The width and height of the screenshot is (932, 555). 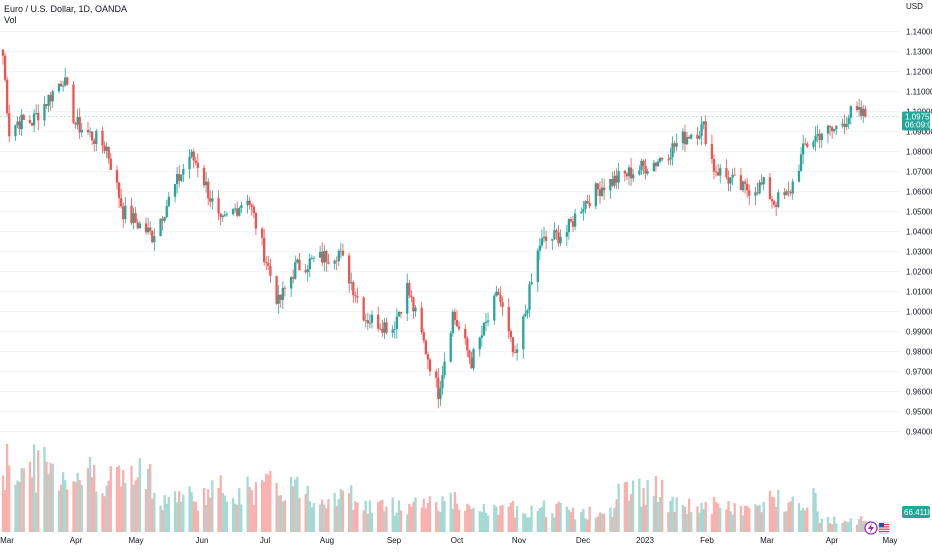 I want to click on x-tick-label: Apr, so click(x=76, y=540).